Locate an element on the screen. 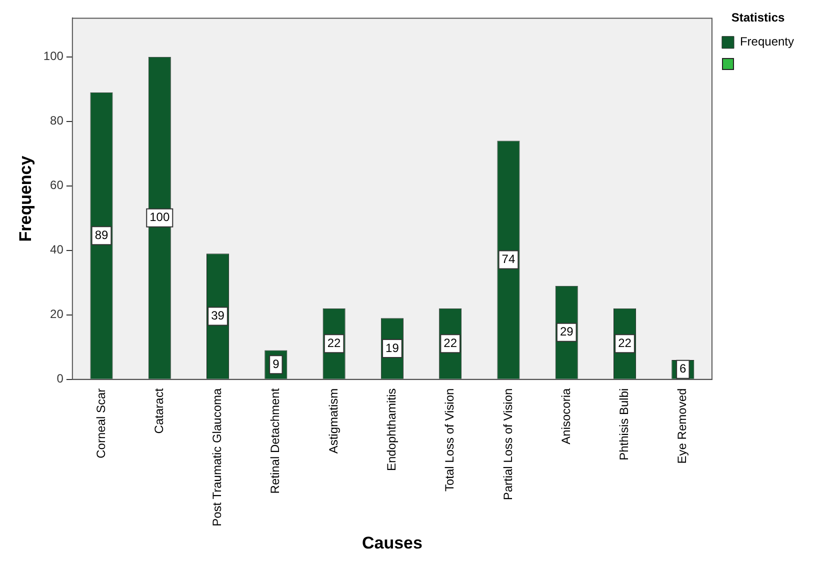 This screenshot has width=820, height=568. y-tick-label: 80 is located at coordinates (57, 121).